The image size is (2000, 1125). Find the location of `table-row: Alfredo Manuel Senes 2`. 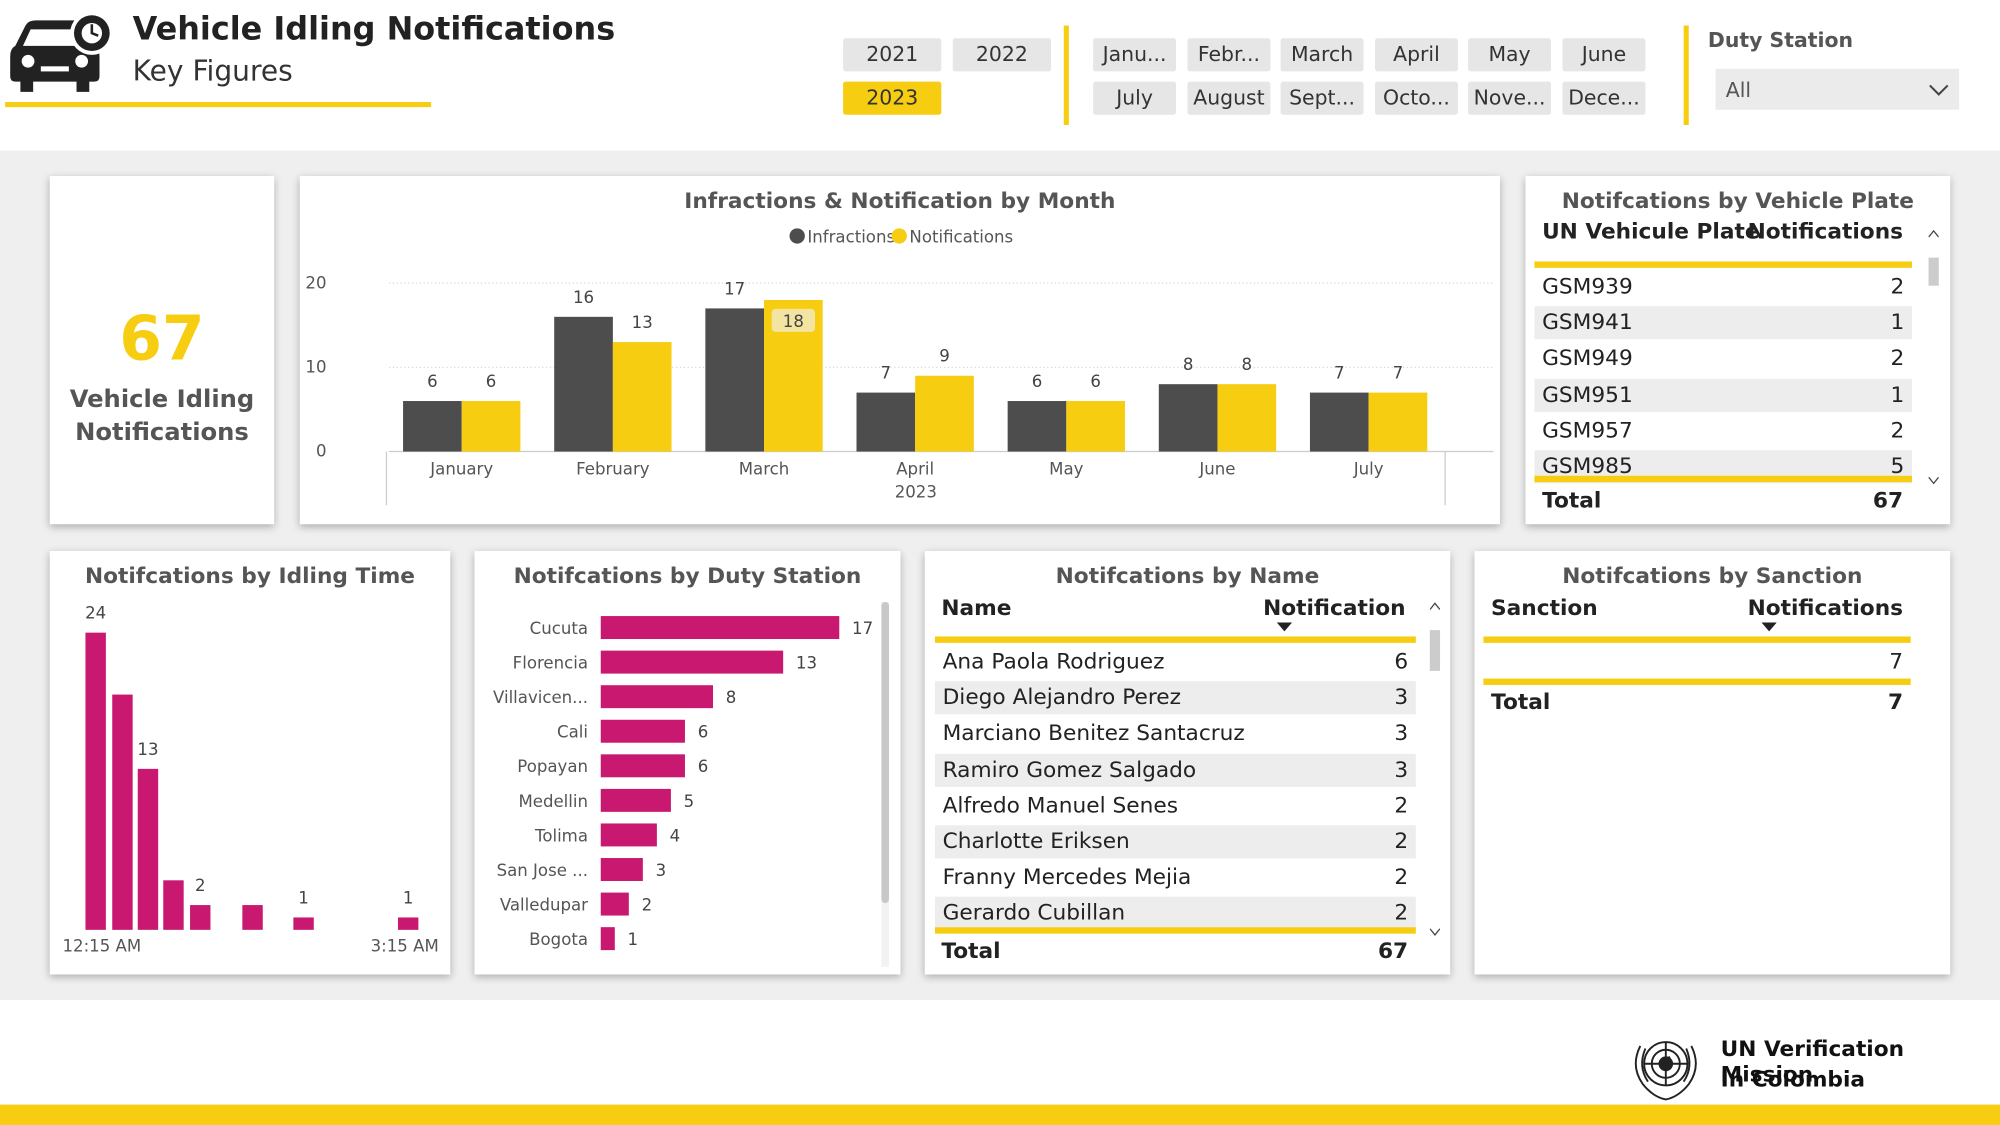

table-row: Alfredo Manuel Senes 2 is located at coordinates (1175, 805).